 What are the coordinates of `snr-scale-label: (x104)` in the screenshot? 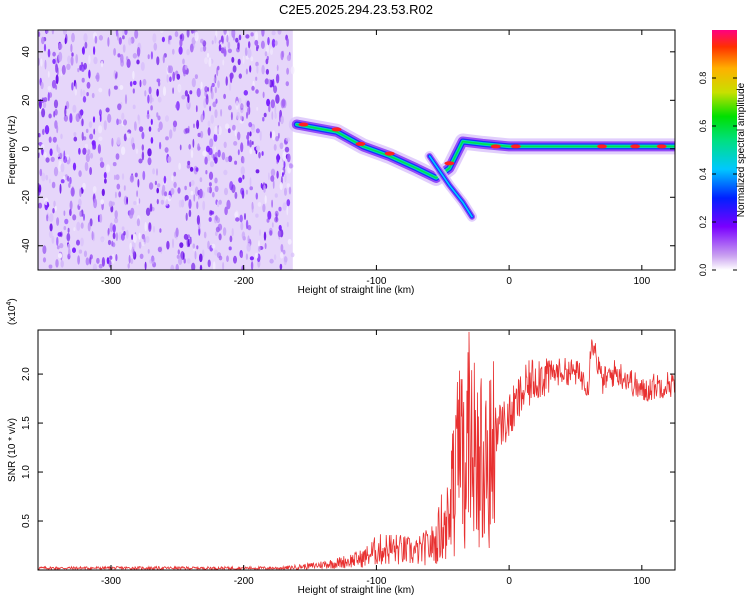 It's located at (12, 311).